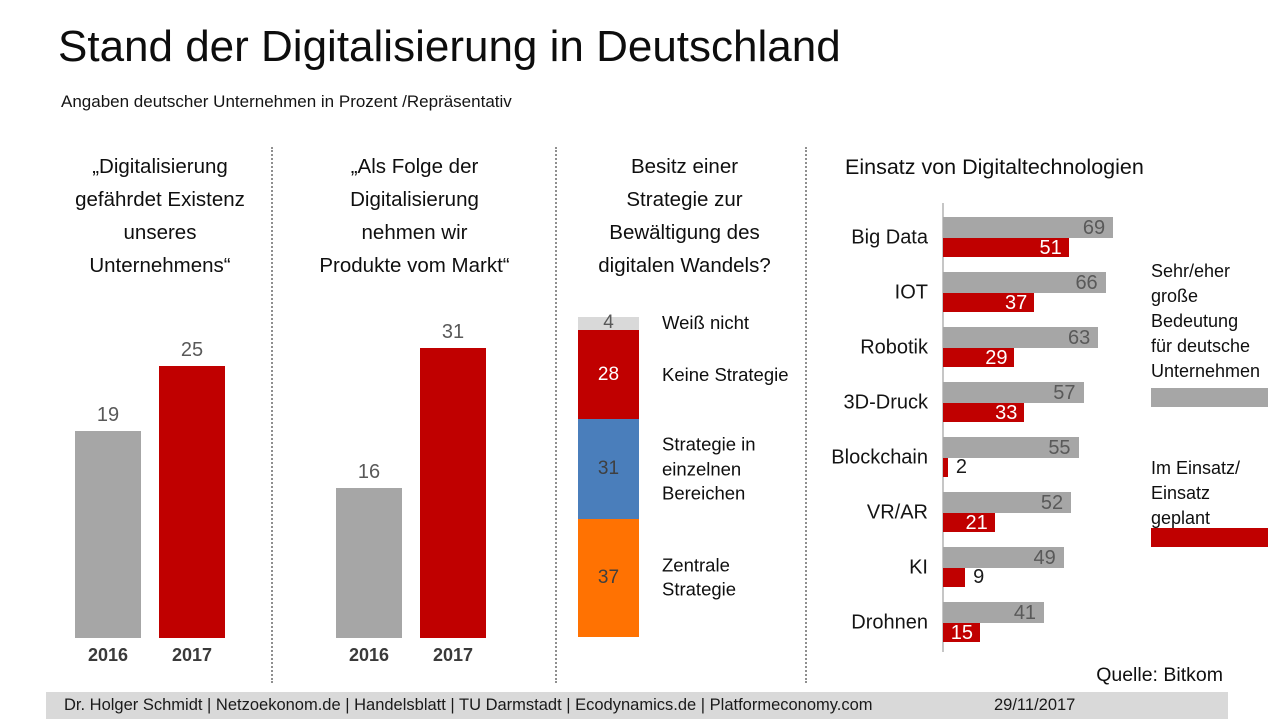 This screenshot has width=1280, height=720. Describe the element at coordinates (897, 512) in the screenshot. I see `category-label: VR/AR` at that location.